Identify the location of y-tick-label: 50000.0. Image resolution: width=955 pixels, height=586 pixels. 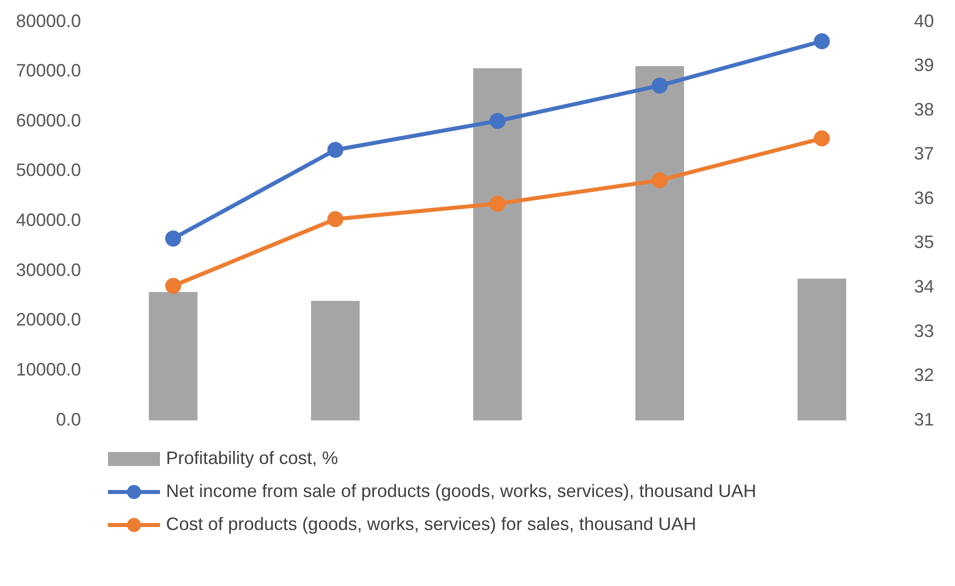
(49, 170).